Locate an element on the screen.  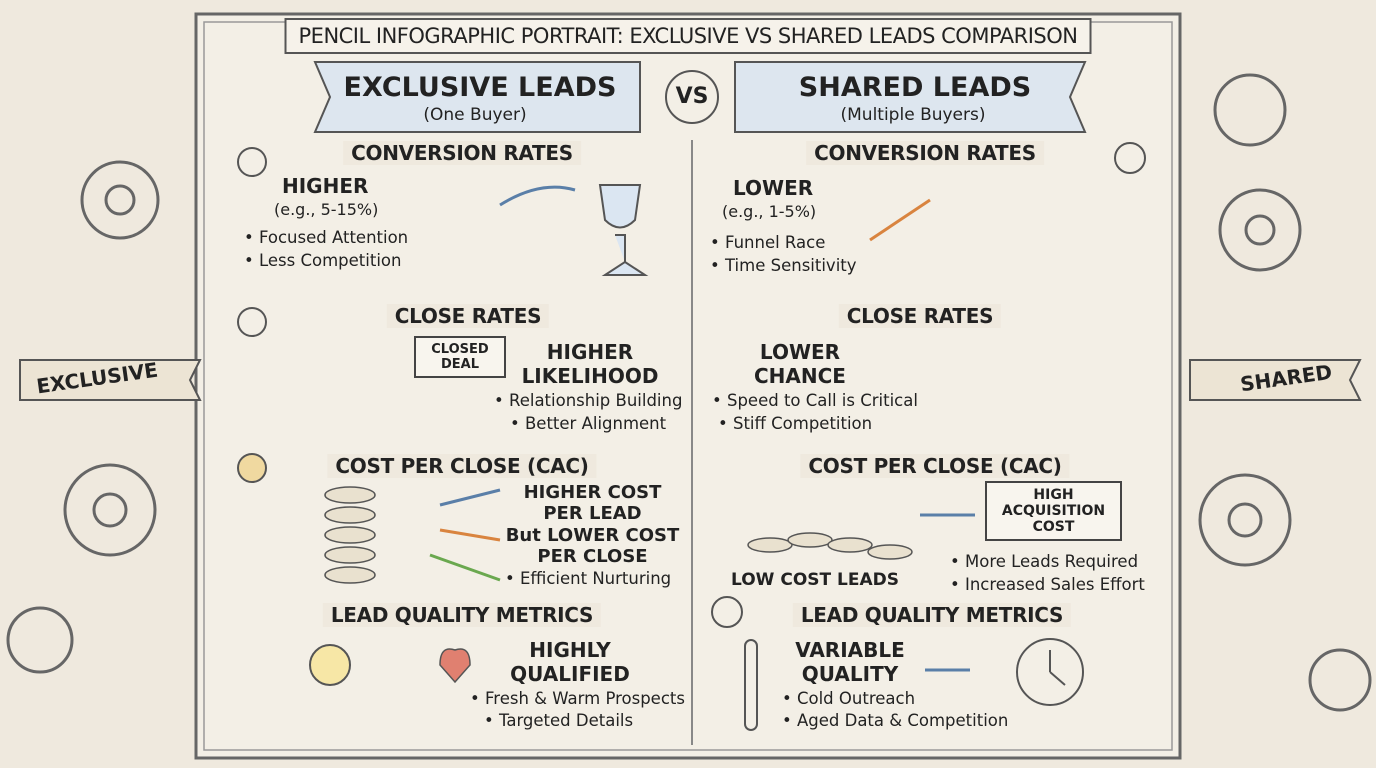
bullet: Focused Attention is located at coordinates (326, 237).